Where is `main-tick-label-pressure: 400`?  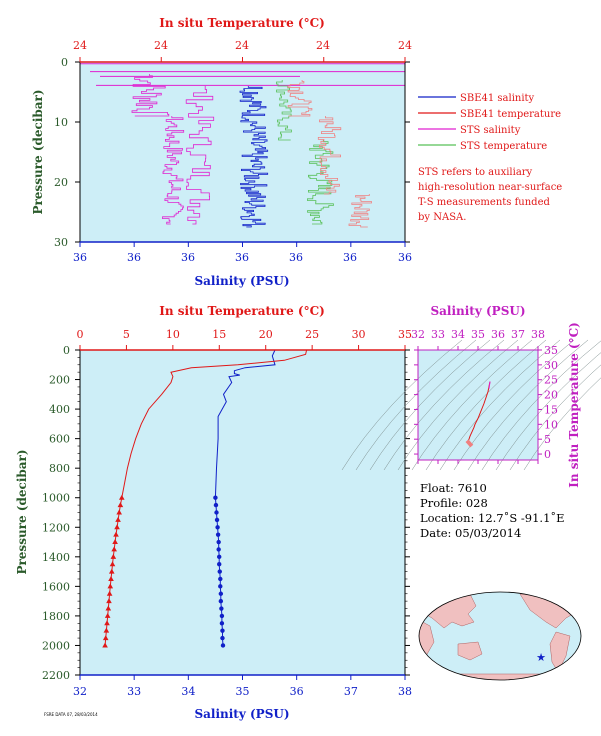 main-tick-label-pressure: 400 is located at coordinates (59, 409).